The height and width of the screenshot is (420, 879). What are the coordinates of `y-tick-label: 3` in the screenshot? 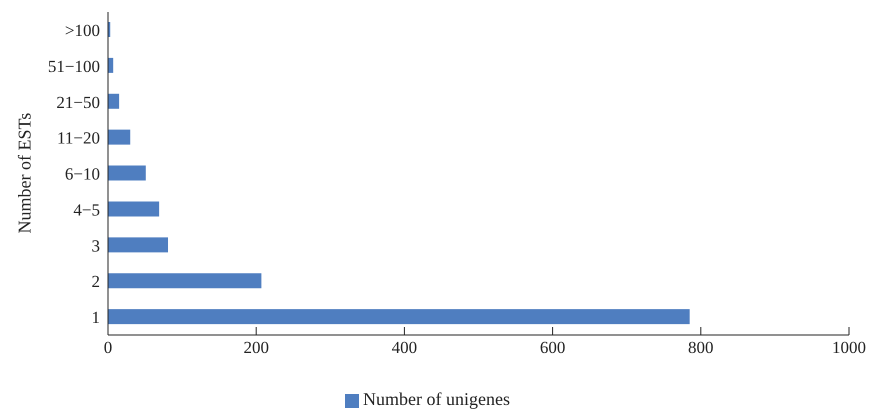 It's located at (96, 246).